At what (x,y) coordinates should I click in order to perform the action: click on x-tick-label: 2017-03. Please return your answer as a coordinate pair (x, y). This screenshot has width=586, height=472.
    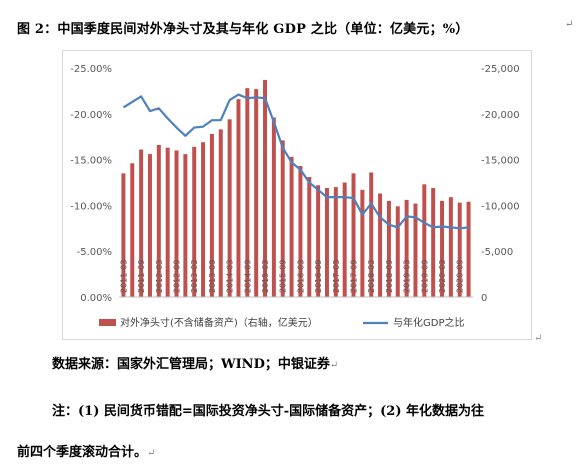
    Looking at the image, I should click on (336, 276).